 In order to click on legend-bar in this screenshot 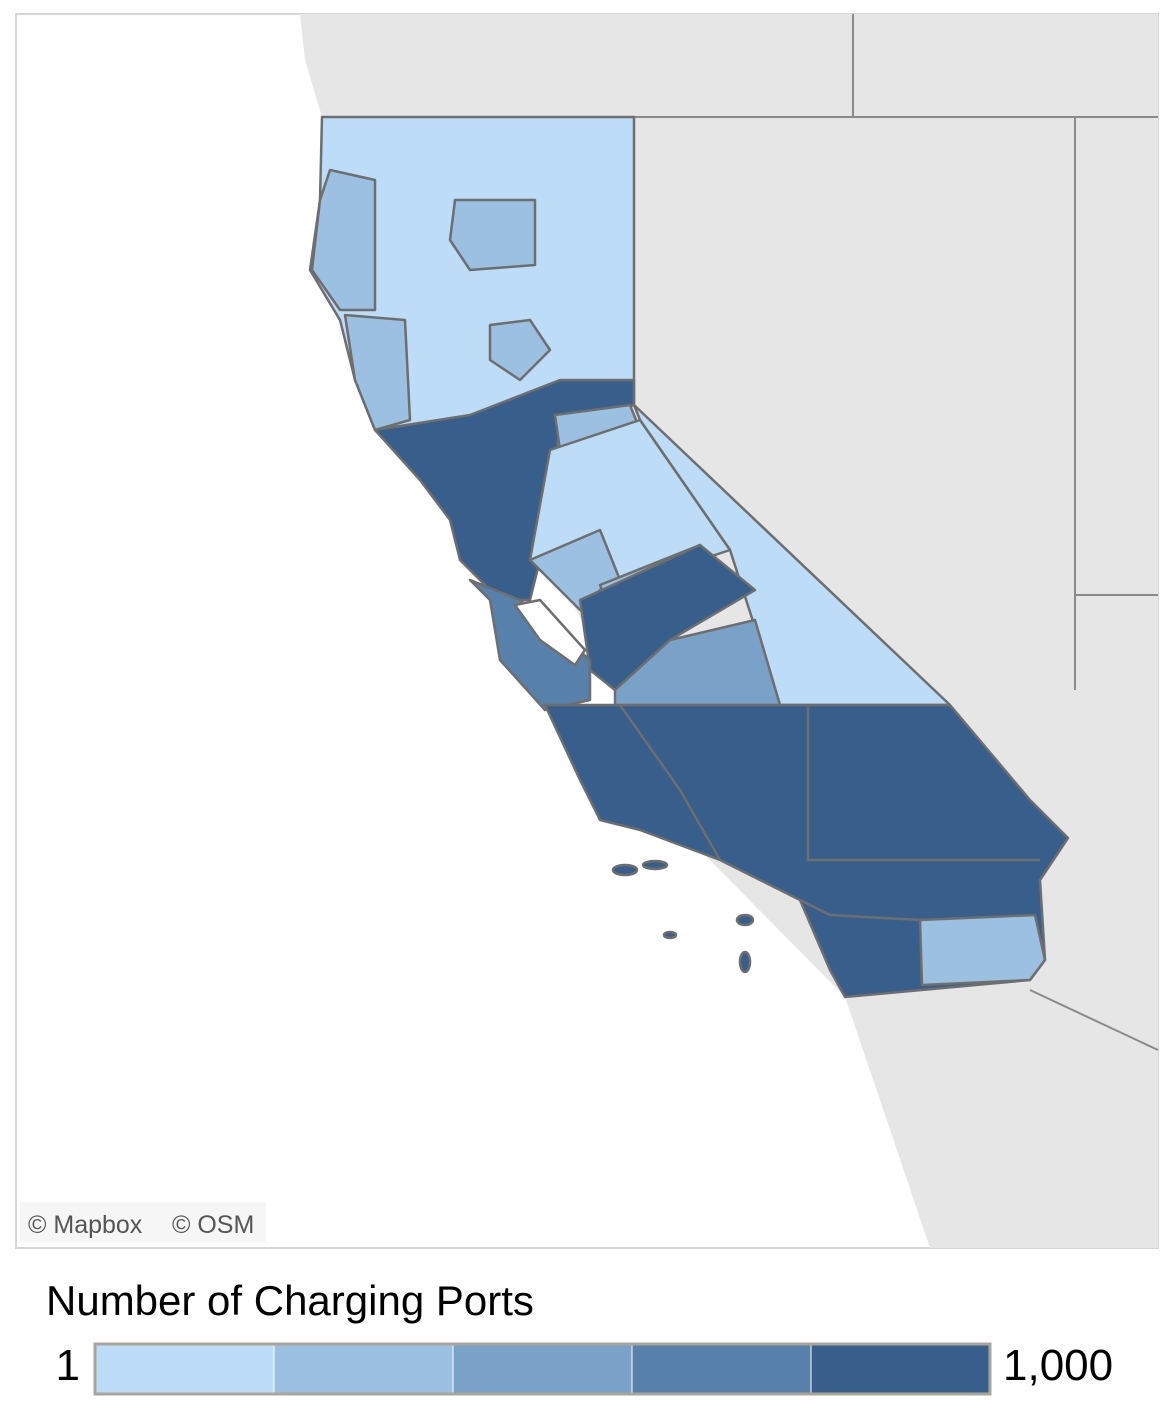, I will do `click(542, 1369)`.